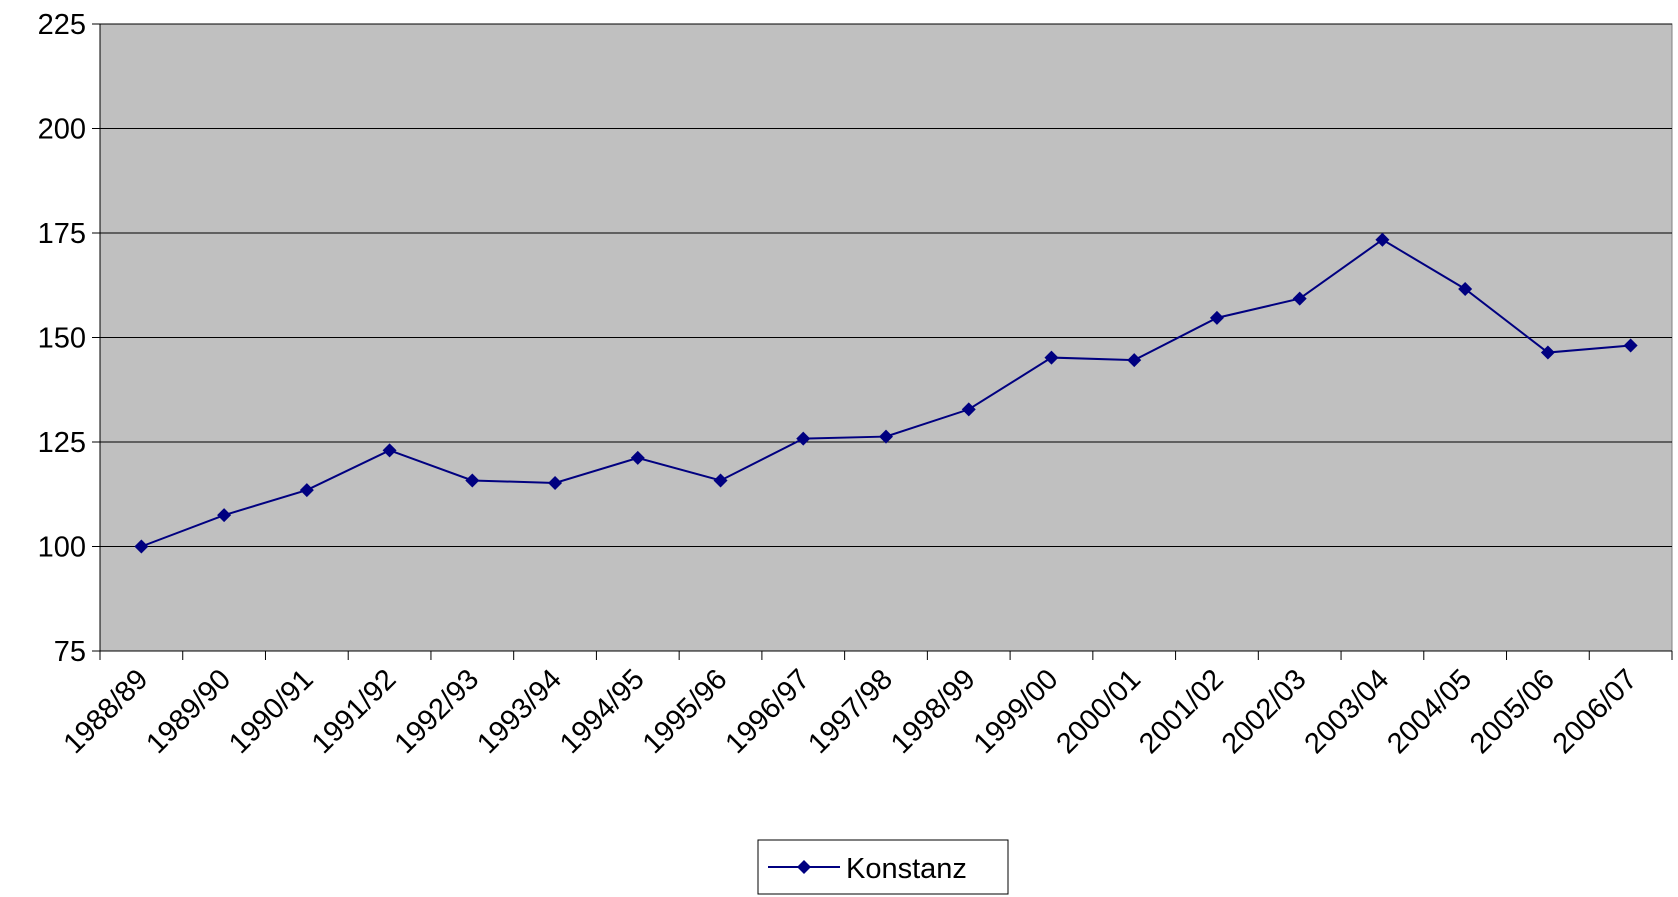  I want to click on x-tick-label: 2000/01, so click(1098, 711).